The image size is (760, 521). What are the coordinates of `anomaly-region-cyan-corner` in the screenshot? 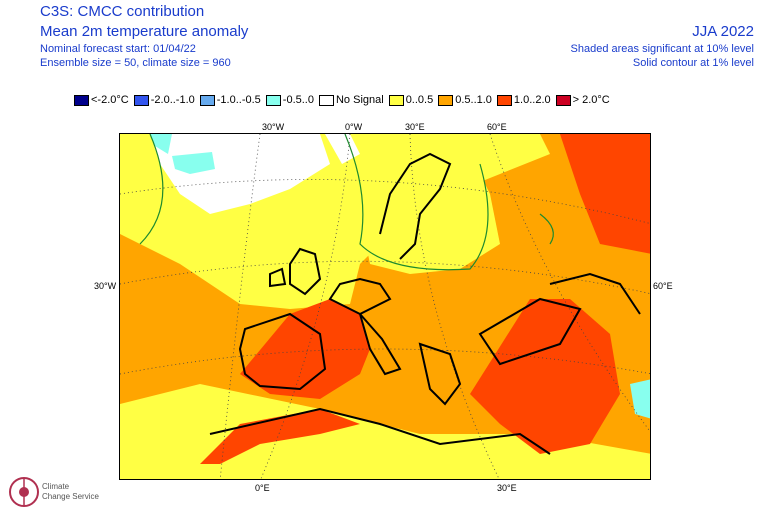 It's located at (161, 144).